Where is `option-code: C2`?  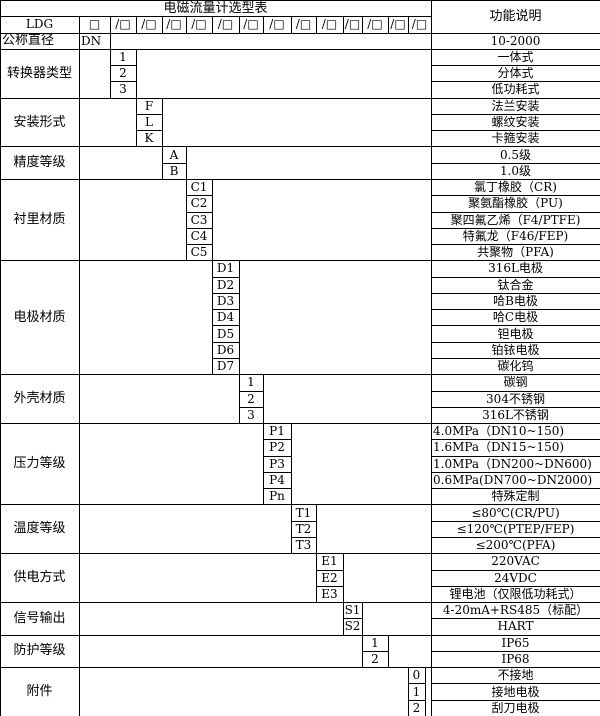
option-code: C2 is located at coordinates (199, 204).